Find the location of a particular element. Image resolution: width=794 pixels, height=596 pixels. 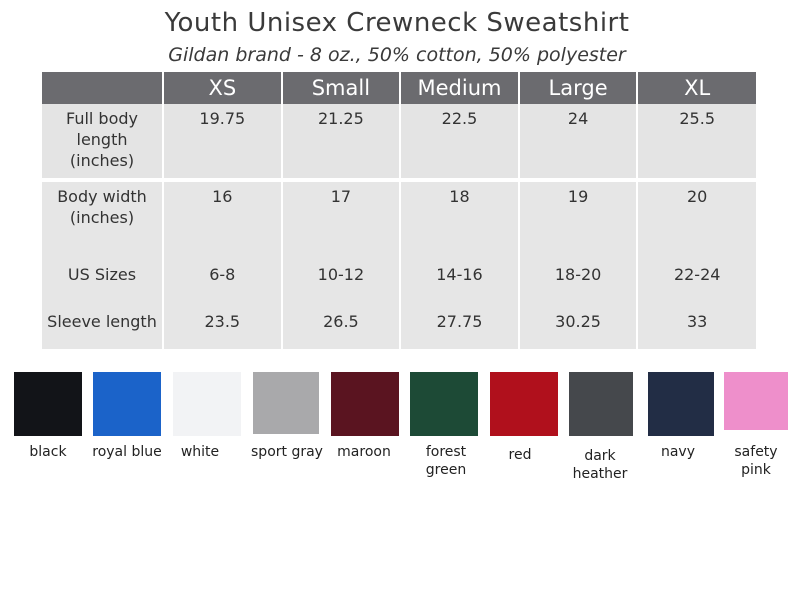

table-cell: 30.25 is located at coordinates (578, 321).